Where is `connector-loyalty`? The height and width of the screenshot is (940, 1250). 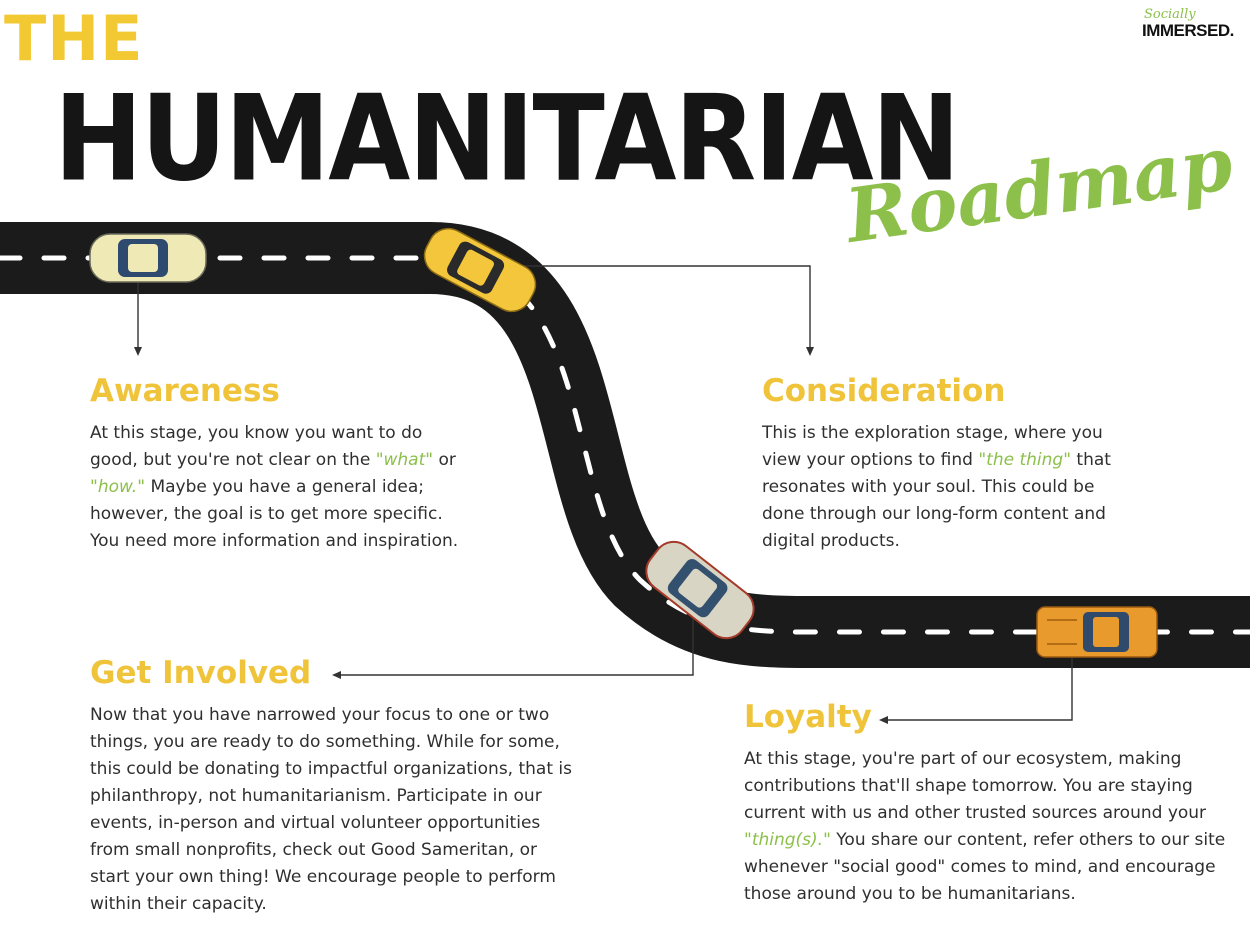 connector-loyalty is located at coordinates (976, 682).